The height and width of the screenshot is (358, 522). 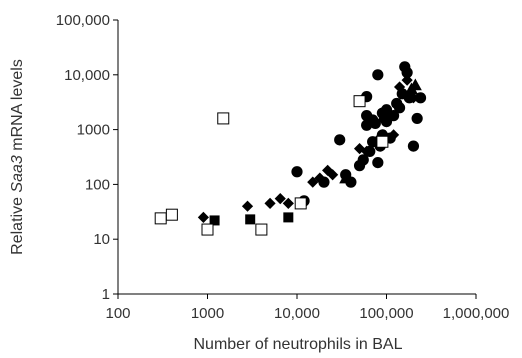 What do you see at coordinates (17, 173) in the screenshot?
I see `y-axis-title-gene: Saa3` at bounding box center [17, 173].